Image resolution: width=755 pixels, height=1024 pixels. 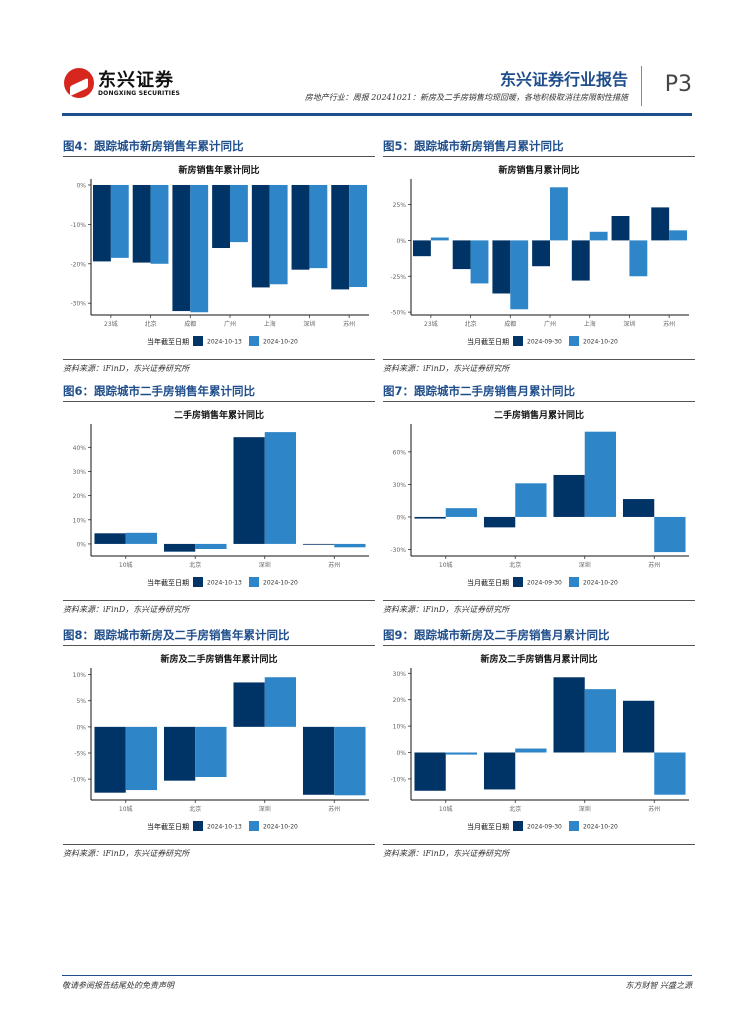 What do you see at coordinates (550, 324) in the screenshot?
I see `x-tick-label: 广州` at bounding box center [550, 324].